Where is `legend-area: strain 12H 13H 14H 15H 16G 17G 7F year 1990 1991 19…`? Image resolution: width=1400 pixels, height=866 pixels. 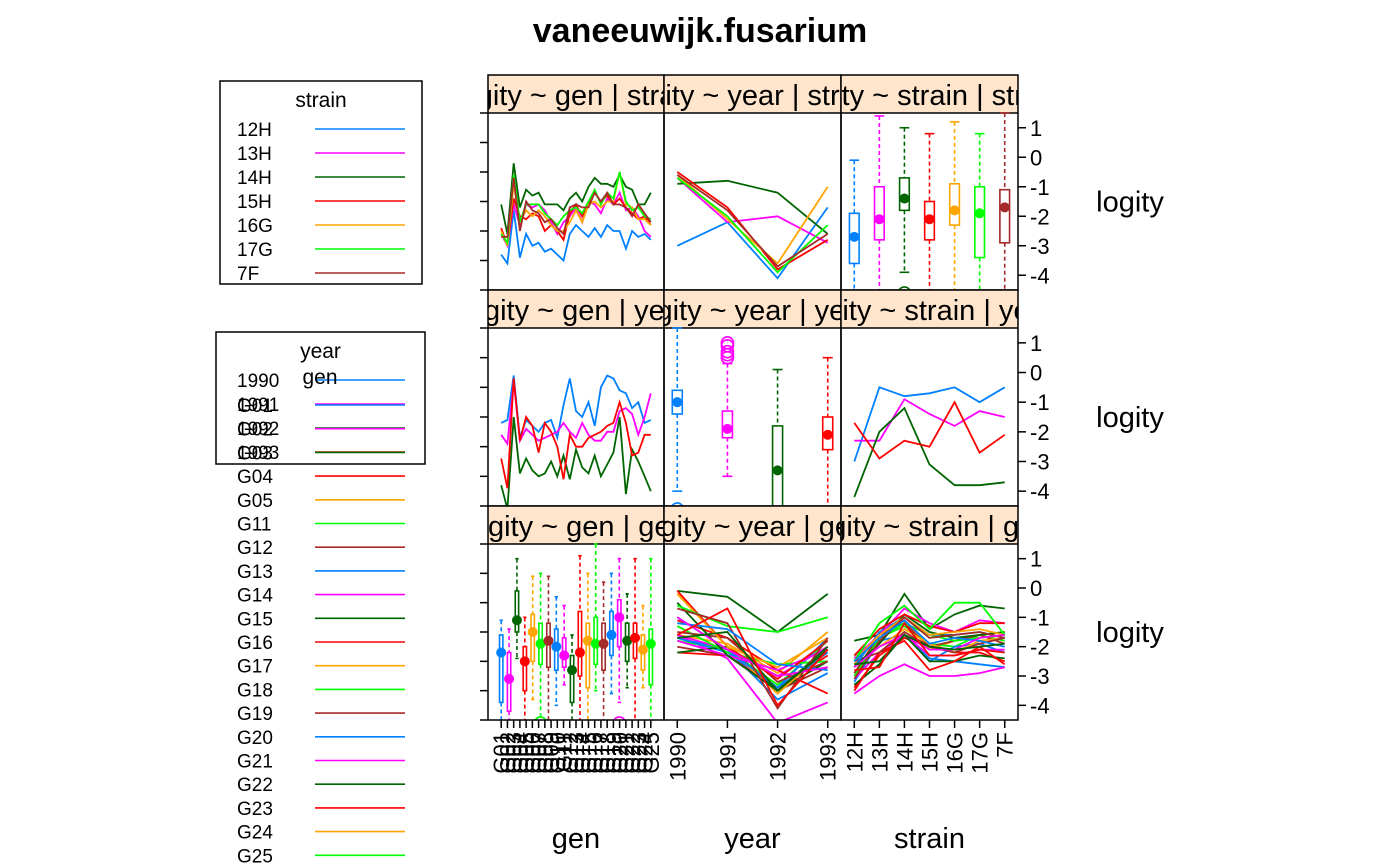 legend-area: strain 12H 13H 14H 15H 16G 17G 7F year 1990 1991 19… is located at coordinates (320, 473).